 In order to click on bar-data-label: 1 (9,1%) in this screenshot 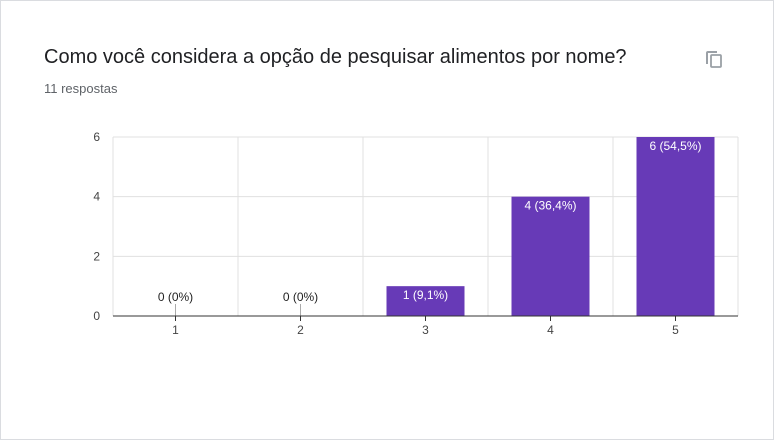, I will do `click(425, 295)`.